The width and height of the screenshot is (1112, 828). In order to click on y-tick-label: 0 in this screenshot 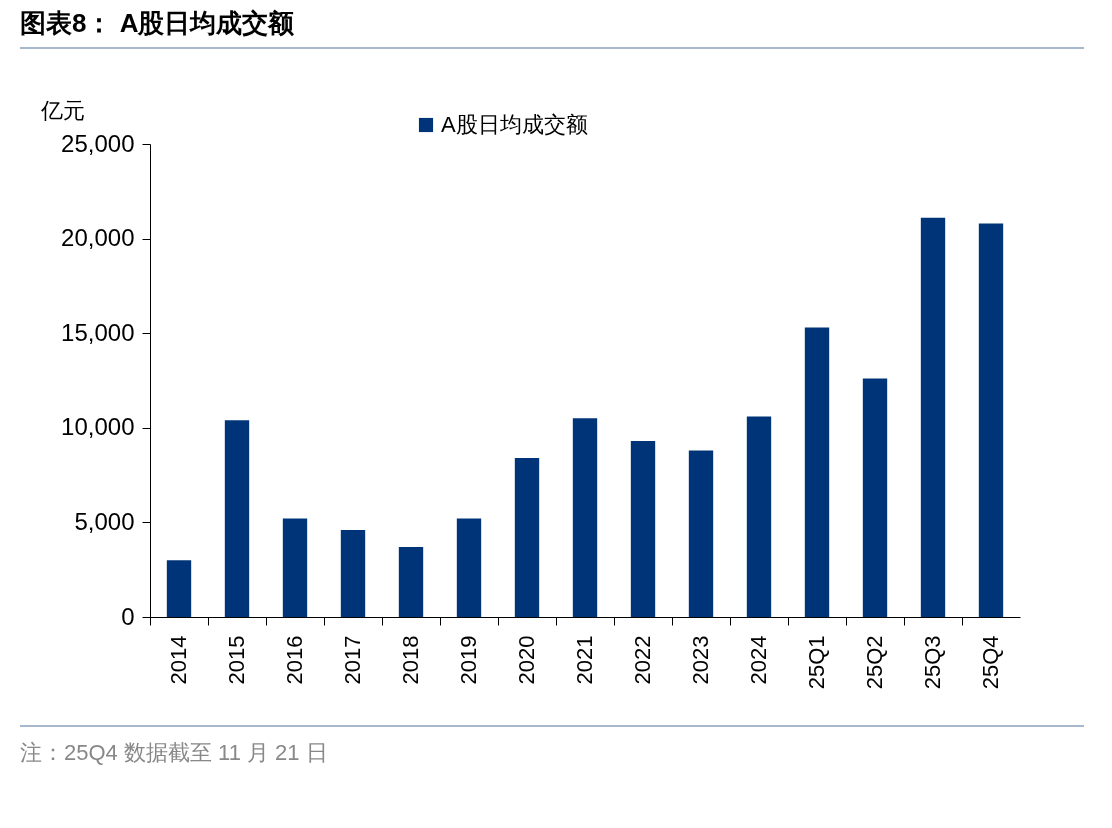, I will do `click(128, 616)`.